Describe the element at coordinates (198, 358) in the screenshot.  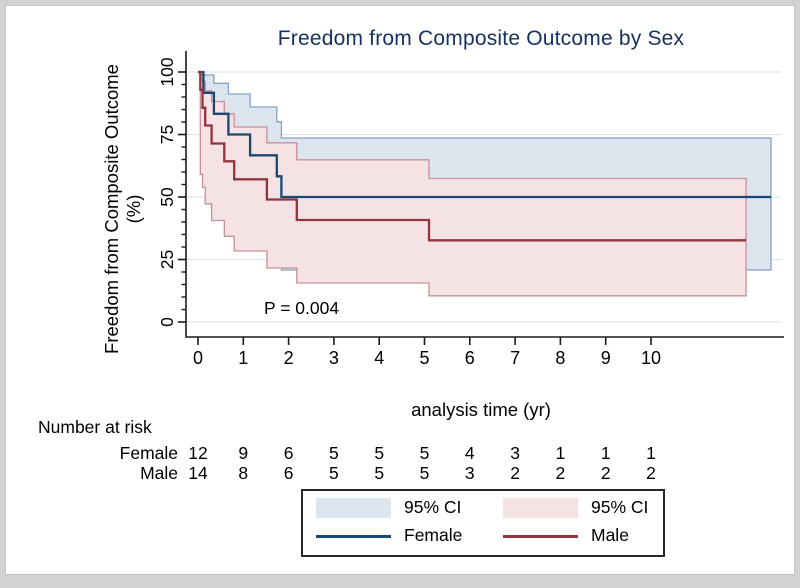
I see `x-tick-label: 0` at that location.